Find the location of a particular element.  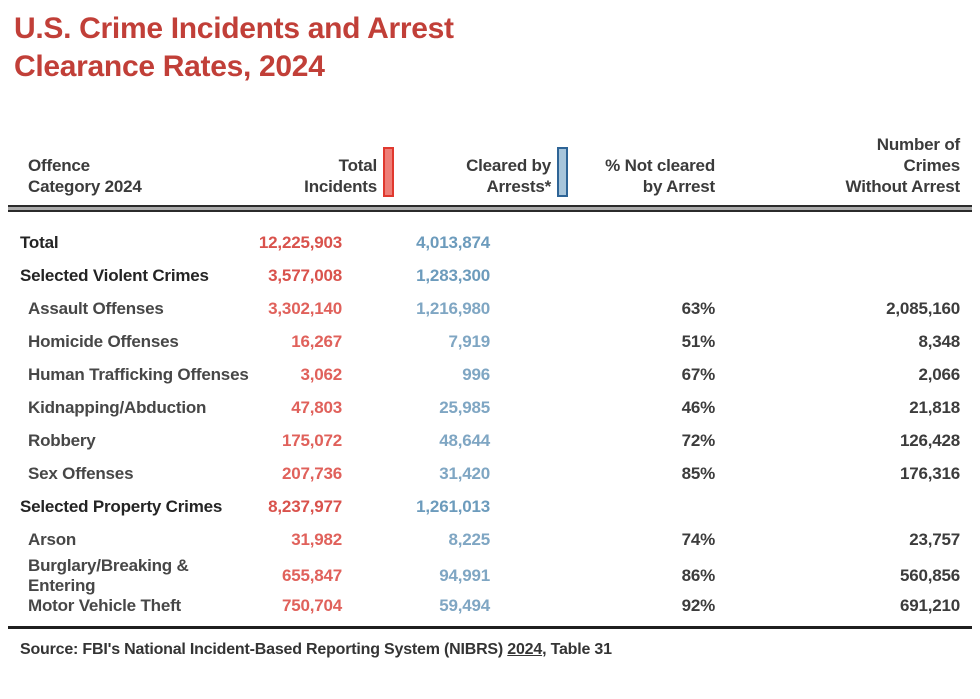

offense-name-cell: Human Trafficking Offenses is located at coordinates (138, 374).